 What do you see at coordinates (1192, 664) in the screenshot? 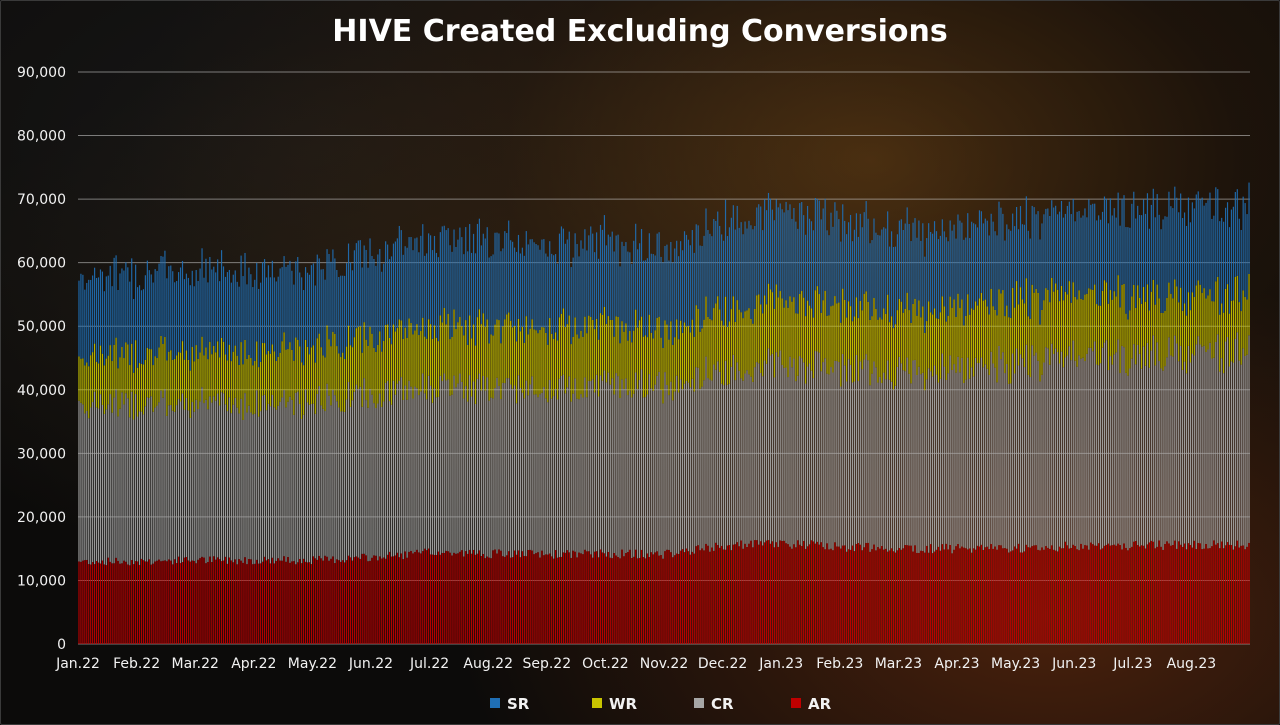
I see `x-tick-label: Aug.23` at bounding box center [1192, 664].